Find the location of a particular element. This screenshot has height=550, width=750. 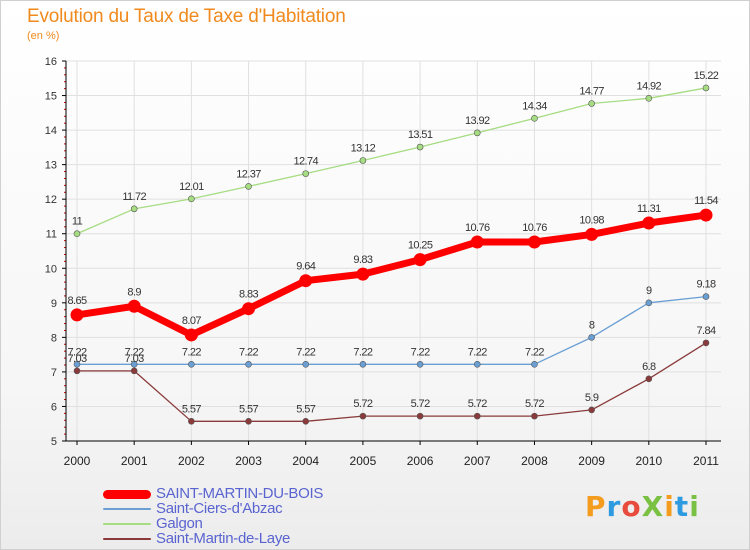

legend-label: Saint-Ciers-d'Abzac is located at coordinates (219, 508).